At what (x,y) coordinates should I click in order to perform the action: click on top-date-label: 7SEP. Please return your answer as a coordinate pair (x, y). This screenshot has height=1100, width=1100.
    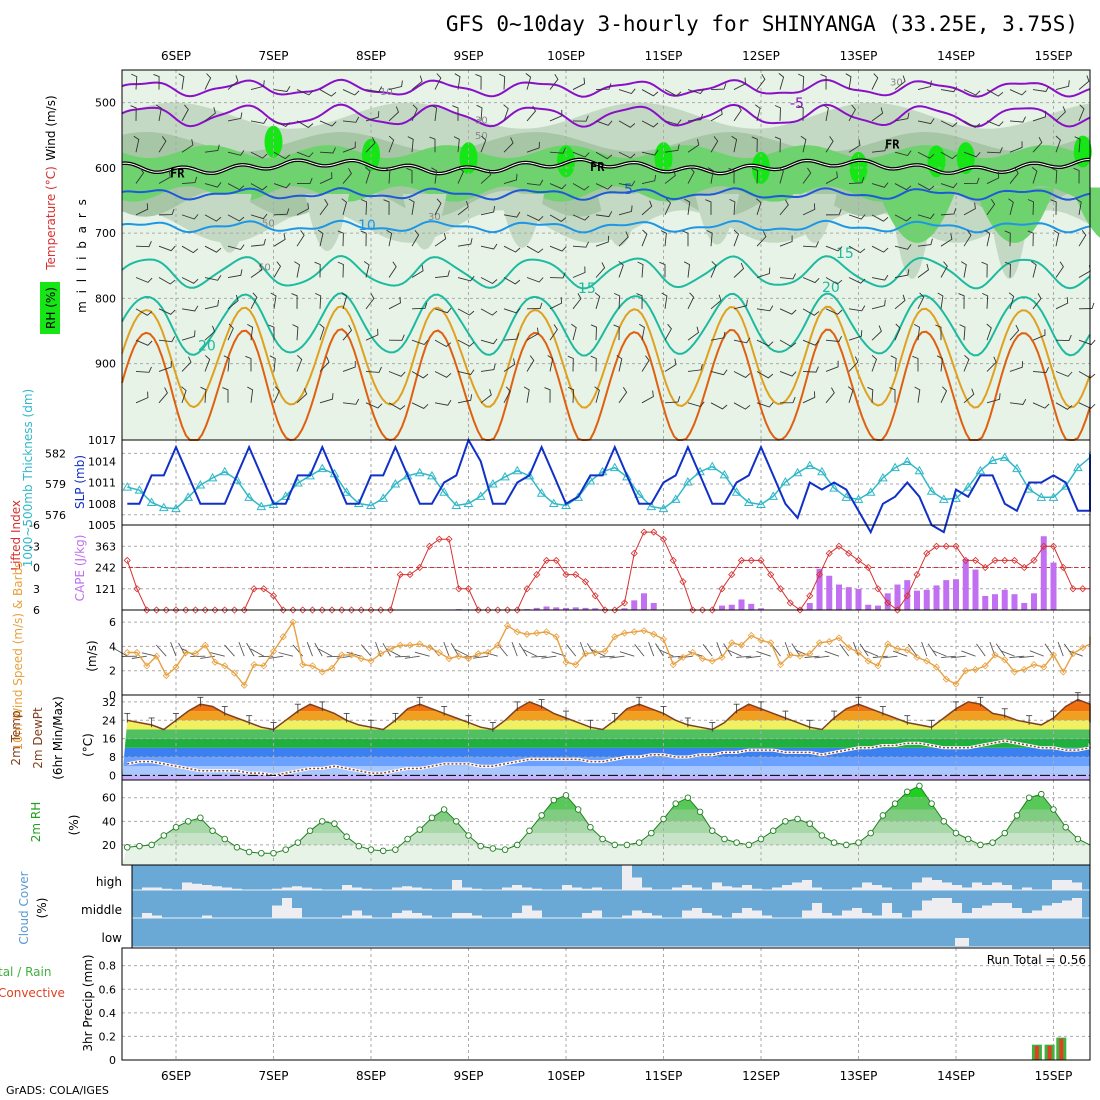
    Looking at the image, I should click on (273, 56).